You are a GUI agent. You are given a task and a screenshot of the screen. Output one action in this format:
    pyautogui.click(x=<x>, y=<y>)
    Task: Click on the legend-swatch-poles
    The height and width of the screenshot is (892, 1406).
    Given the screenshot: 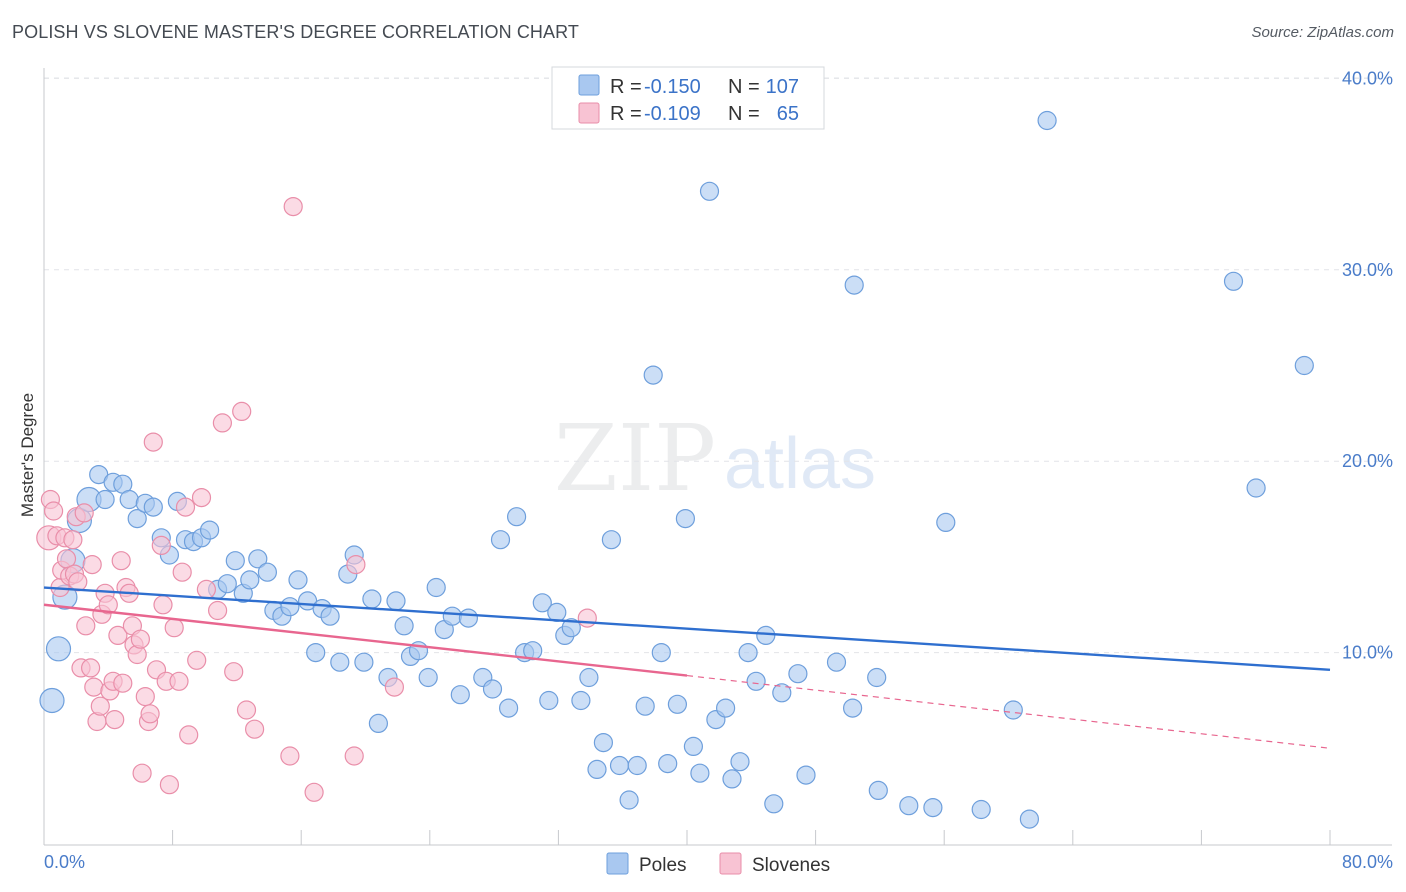 What is the action you would take?
    pyautogui.click(x=589, y=85)
    